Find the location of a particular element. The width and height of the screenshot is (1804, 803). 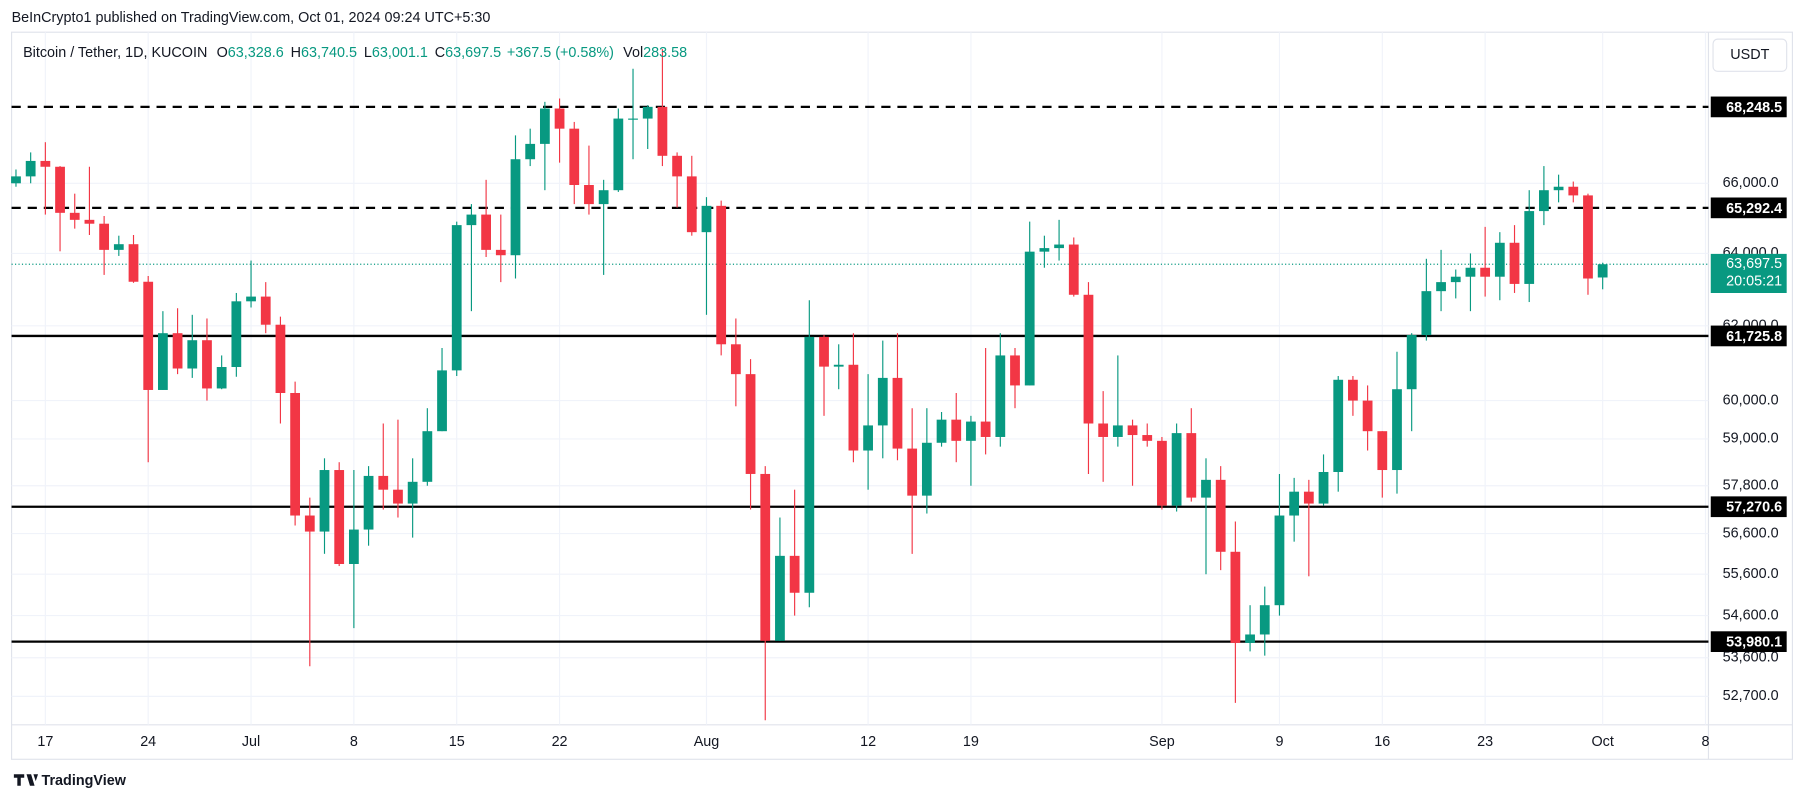

last-price-box is located at coordinates (1748, 273).